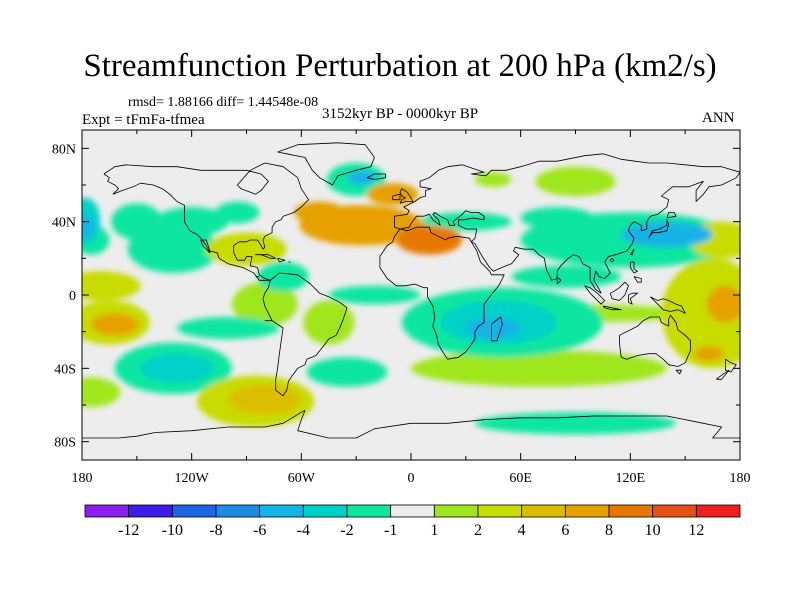  What do you see at coordinates (411, 478) in the screenshot?
I see `lon-tick-label: 0` at bounding box center [411, 478].